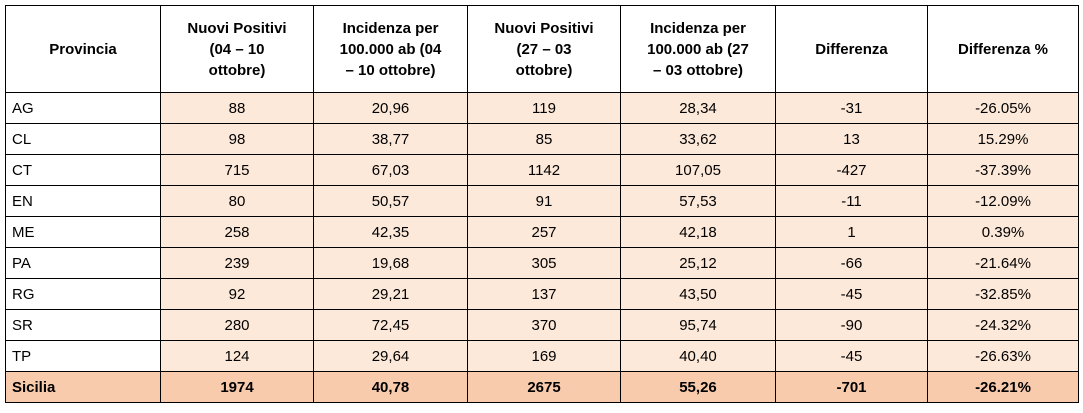 The height and width of the screenshot is (413, 1083). I want to click on header-cell: Nuovi Positivi (04 – 10 ottobre), so click(237, 49).